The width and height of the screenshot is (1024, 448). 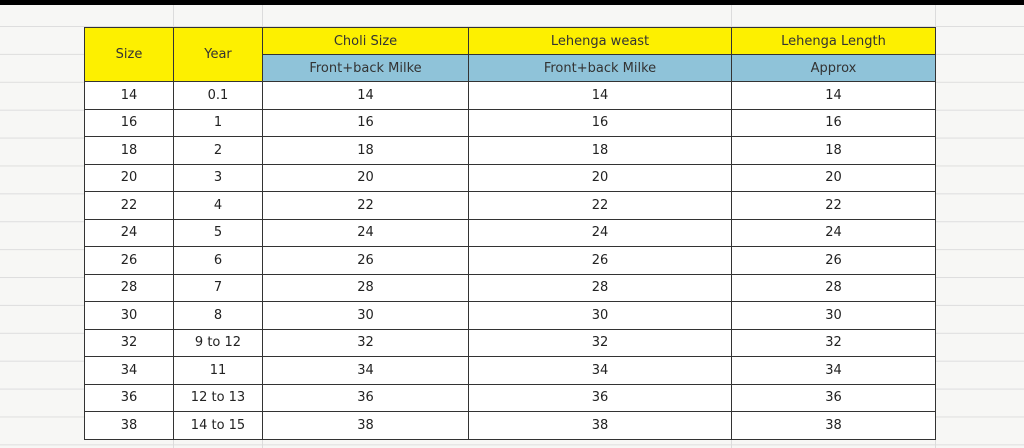 What do you see at coordinates (935, 226) in the screenshot?
I see `grid-line` at bounding box center [935, 226].